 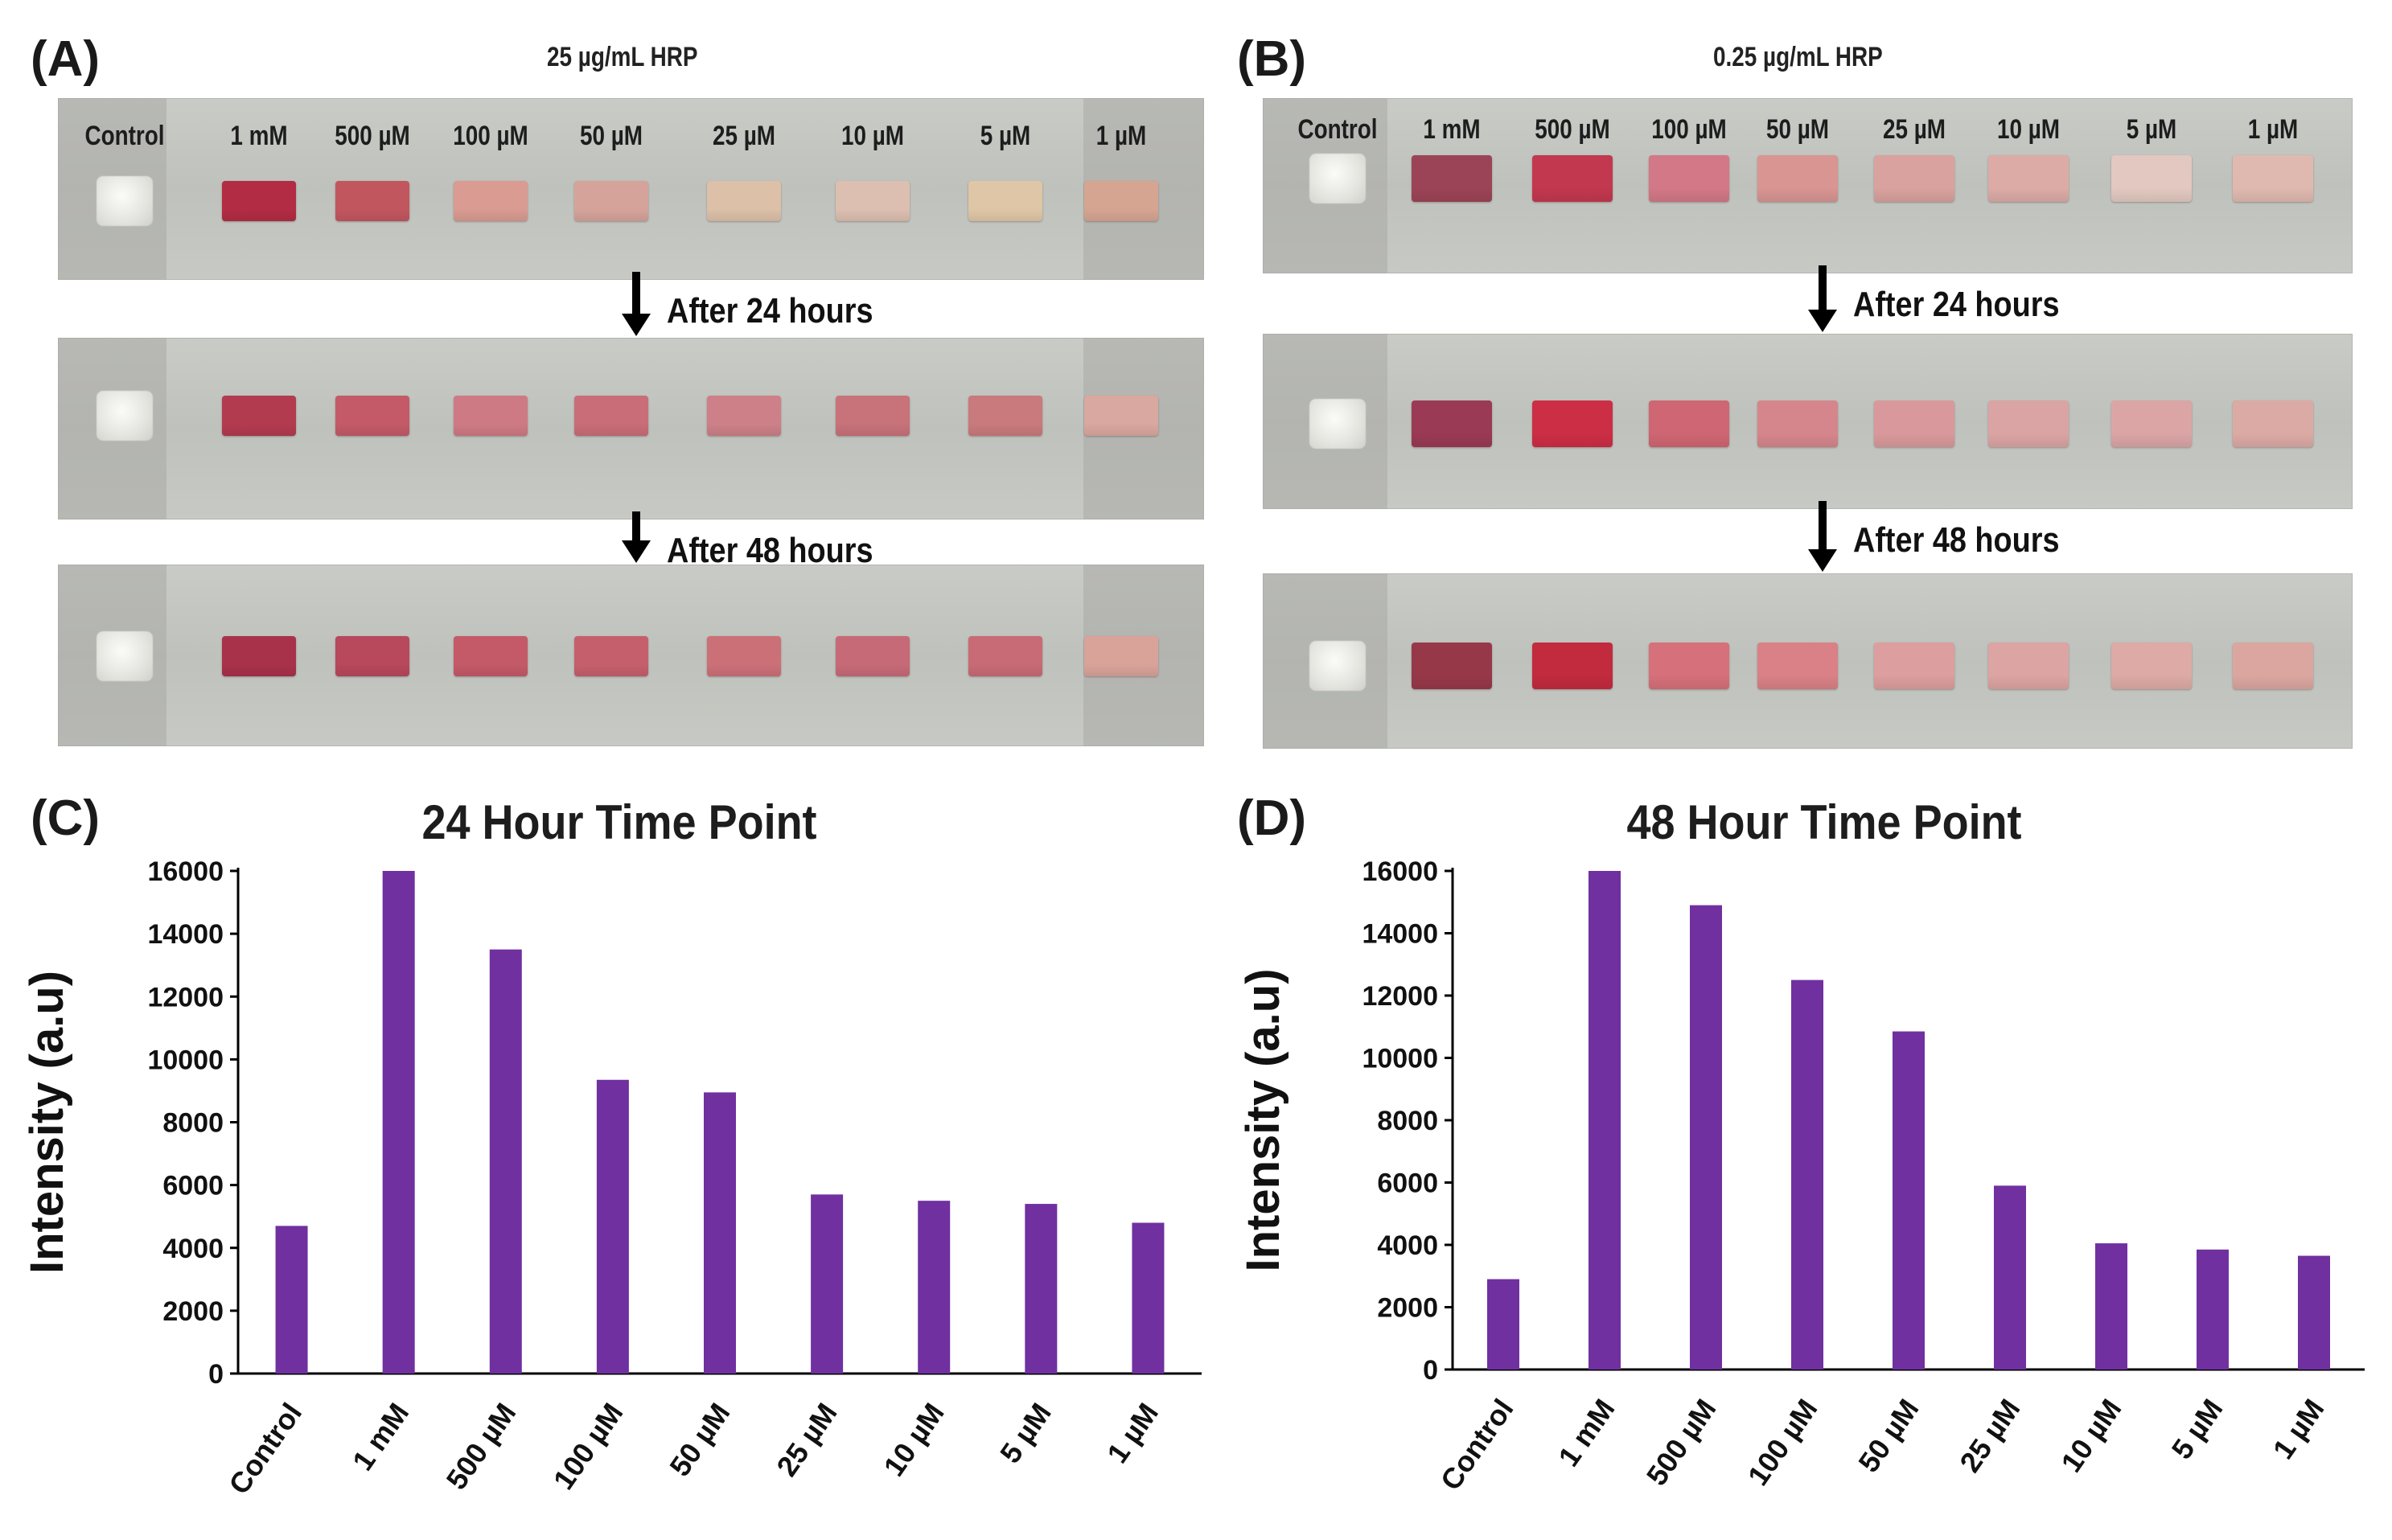 What do you see at coordinates (185, 1060) in the screenshot?
I see `y-tick-label: 10000` at bounding box center [185, 1060].